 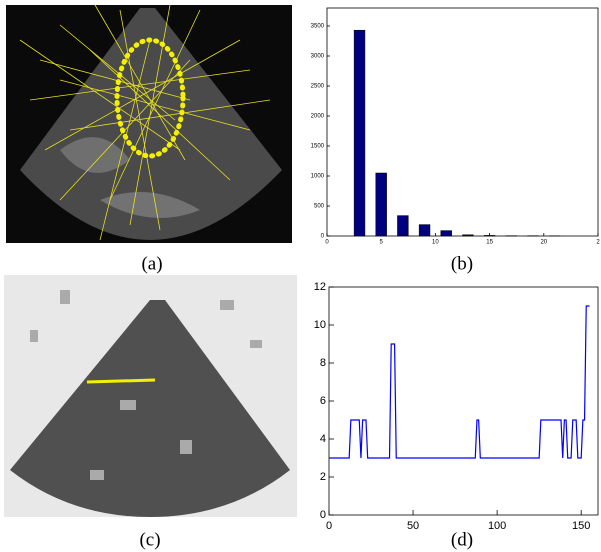 I want to click on x-tick-label: 10, so click(x=435, y=243).